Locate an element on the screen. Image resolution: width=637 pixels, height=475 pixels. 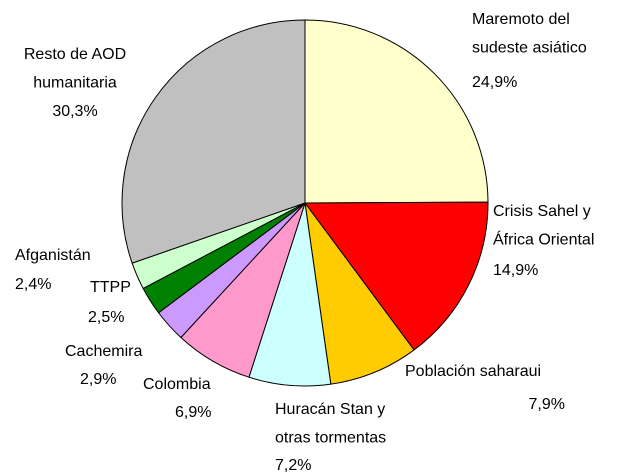
value-label: 24,9% is located at coordinates (494, 82).